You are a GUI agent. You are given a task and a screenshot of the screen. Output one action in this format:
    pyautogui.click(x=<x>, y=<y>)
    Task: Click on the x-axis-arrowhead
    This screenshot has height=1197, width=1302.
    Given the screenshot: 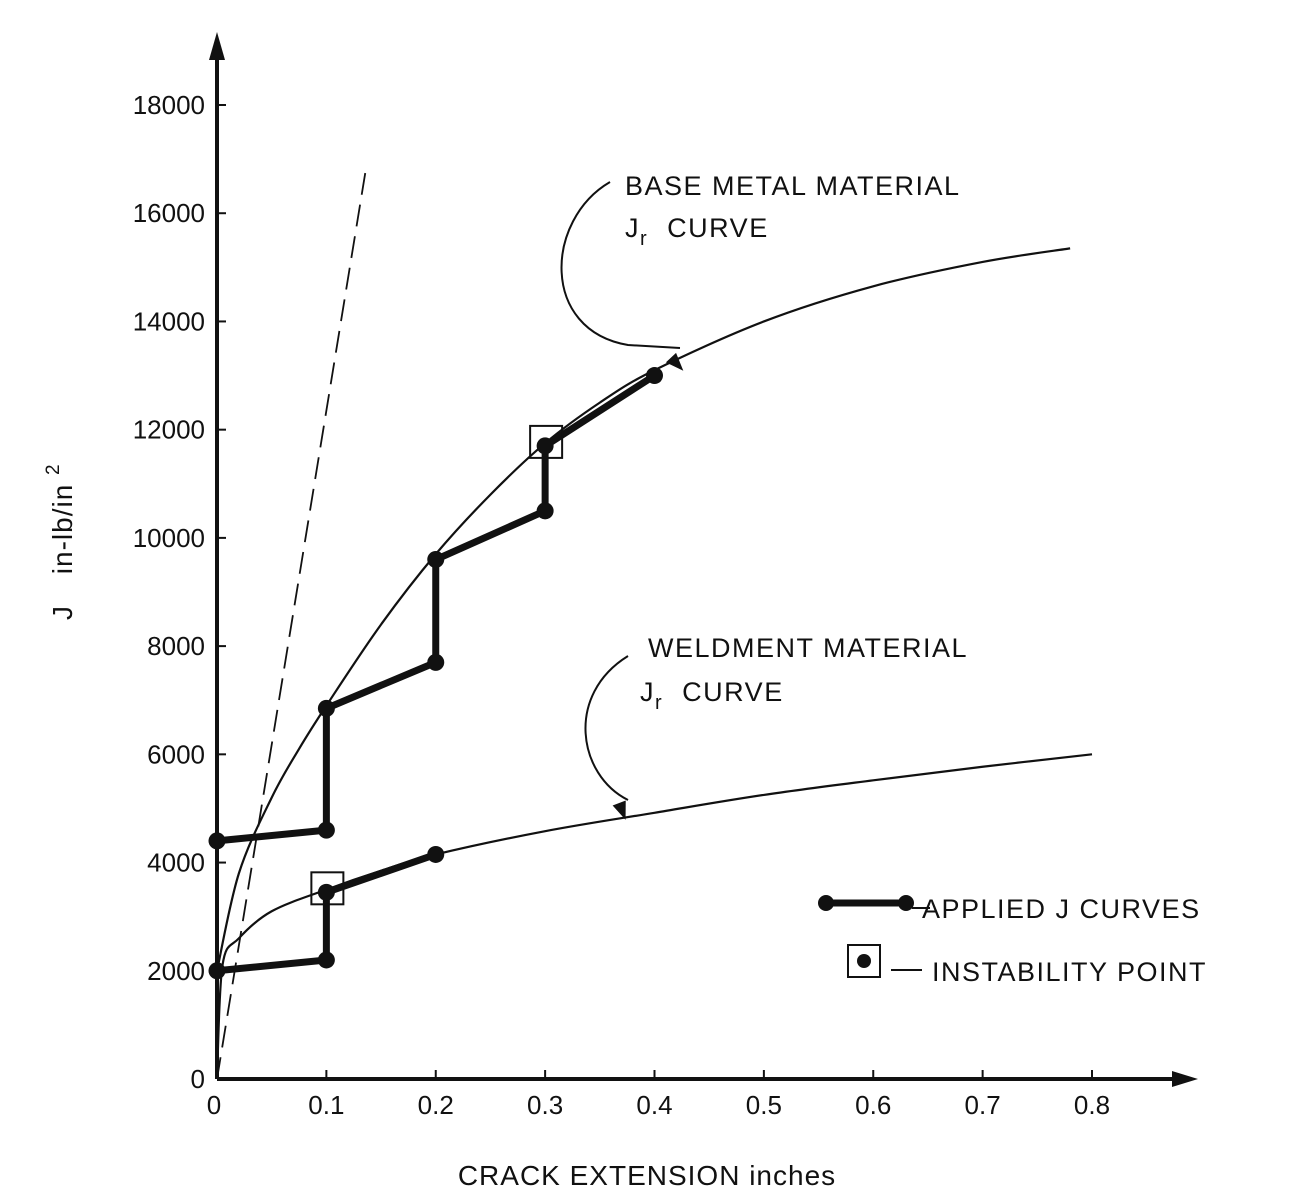 What is the action you would take?
    pyautogui.click(x=1185, y=1079)
    